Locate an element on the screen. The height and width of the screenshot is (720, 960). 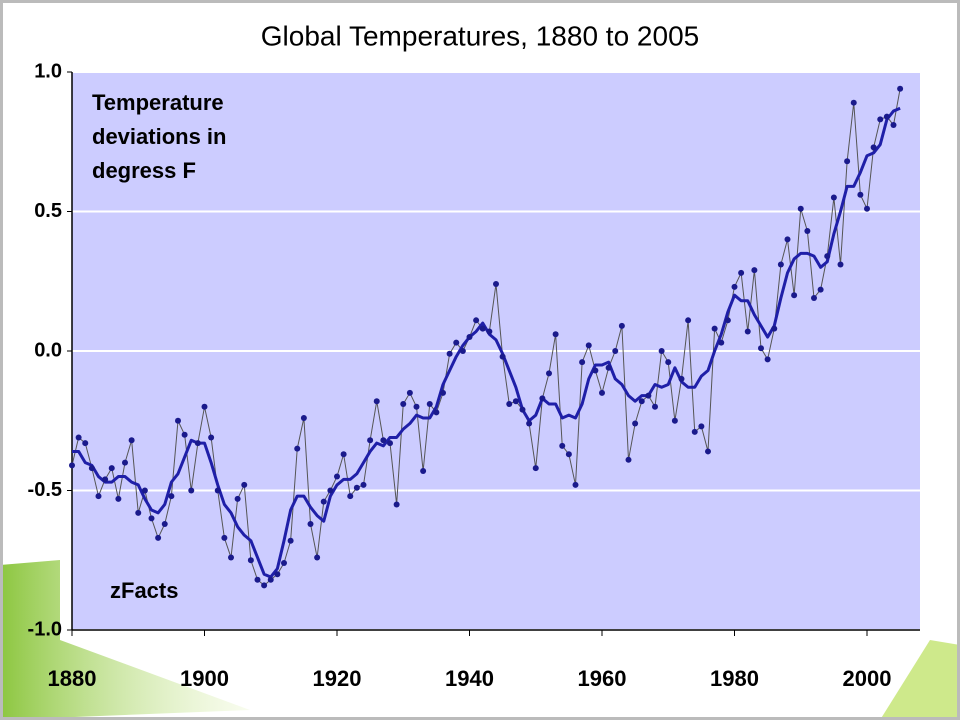
annotation: deviations in is located at coordinates (159, 136).